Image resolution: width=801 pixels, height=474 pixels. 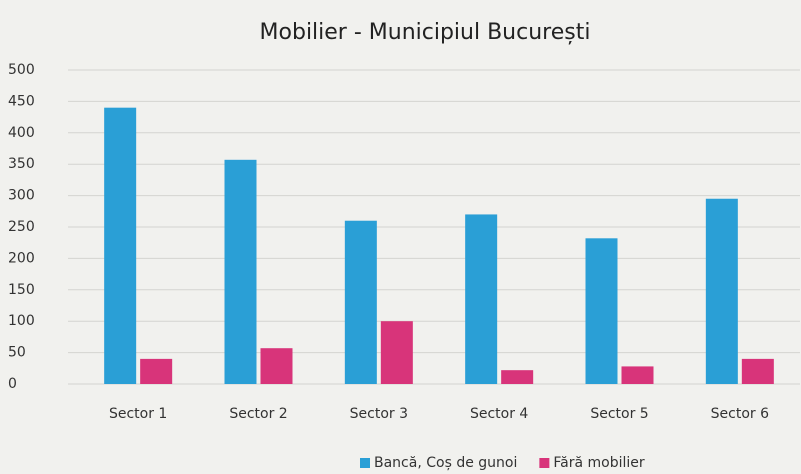 I want to click on legend-label: Fără mobilier, so click(x=599, y=463).